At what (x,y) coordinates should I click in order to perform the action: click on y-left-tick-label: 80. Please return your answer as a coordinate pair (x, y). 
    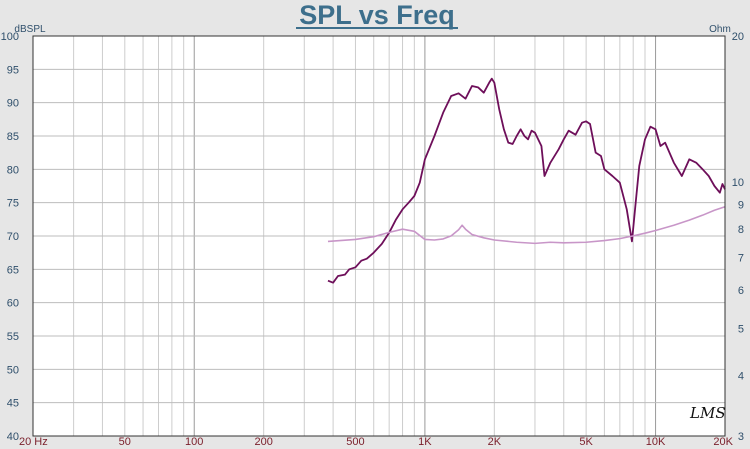
    Looking at the image, I should click on (13, 170).